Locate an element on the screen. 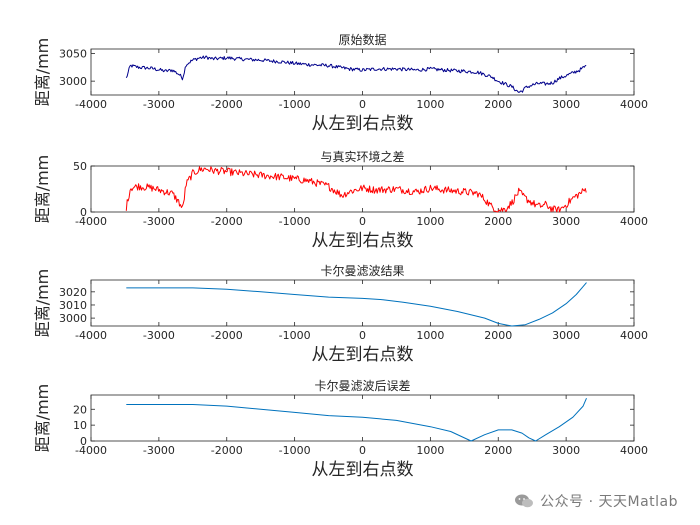 Image resolution: width=700 pixels, height=525 pixels. watermark-text: 公众号 · 天天Matlab is located at coordinates (609, 502).